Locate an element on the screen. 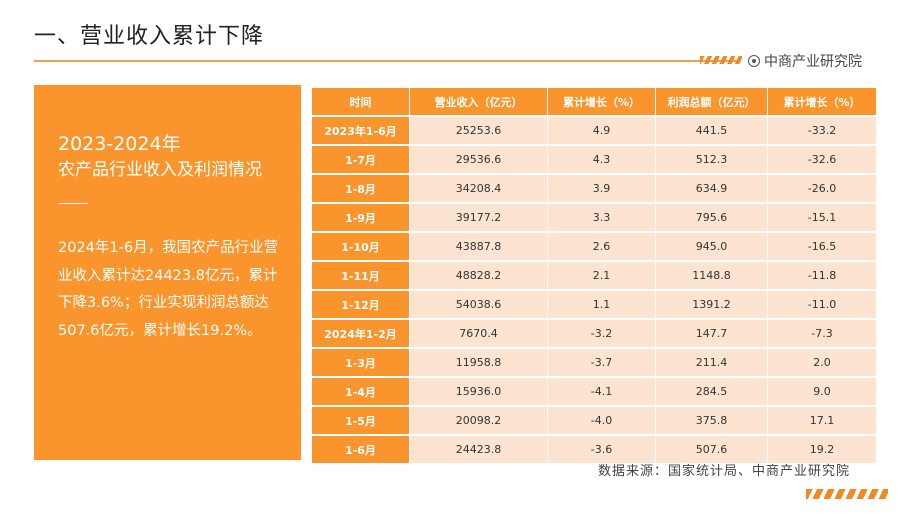 Image resolution: width=920 pixels, height=518 pixels. table-cell: 1391.2 is located at coordinates (712, 304).